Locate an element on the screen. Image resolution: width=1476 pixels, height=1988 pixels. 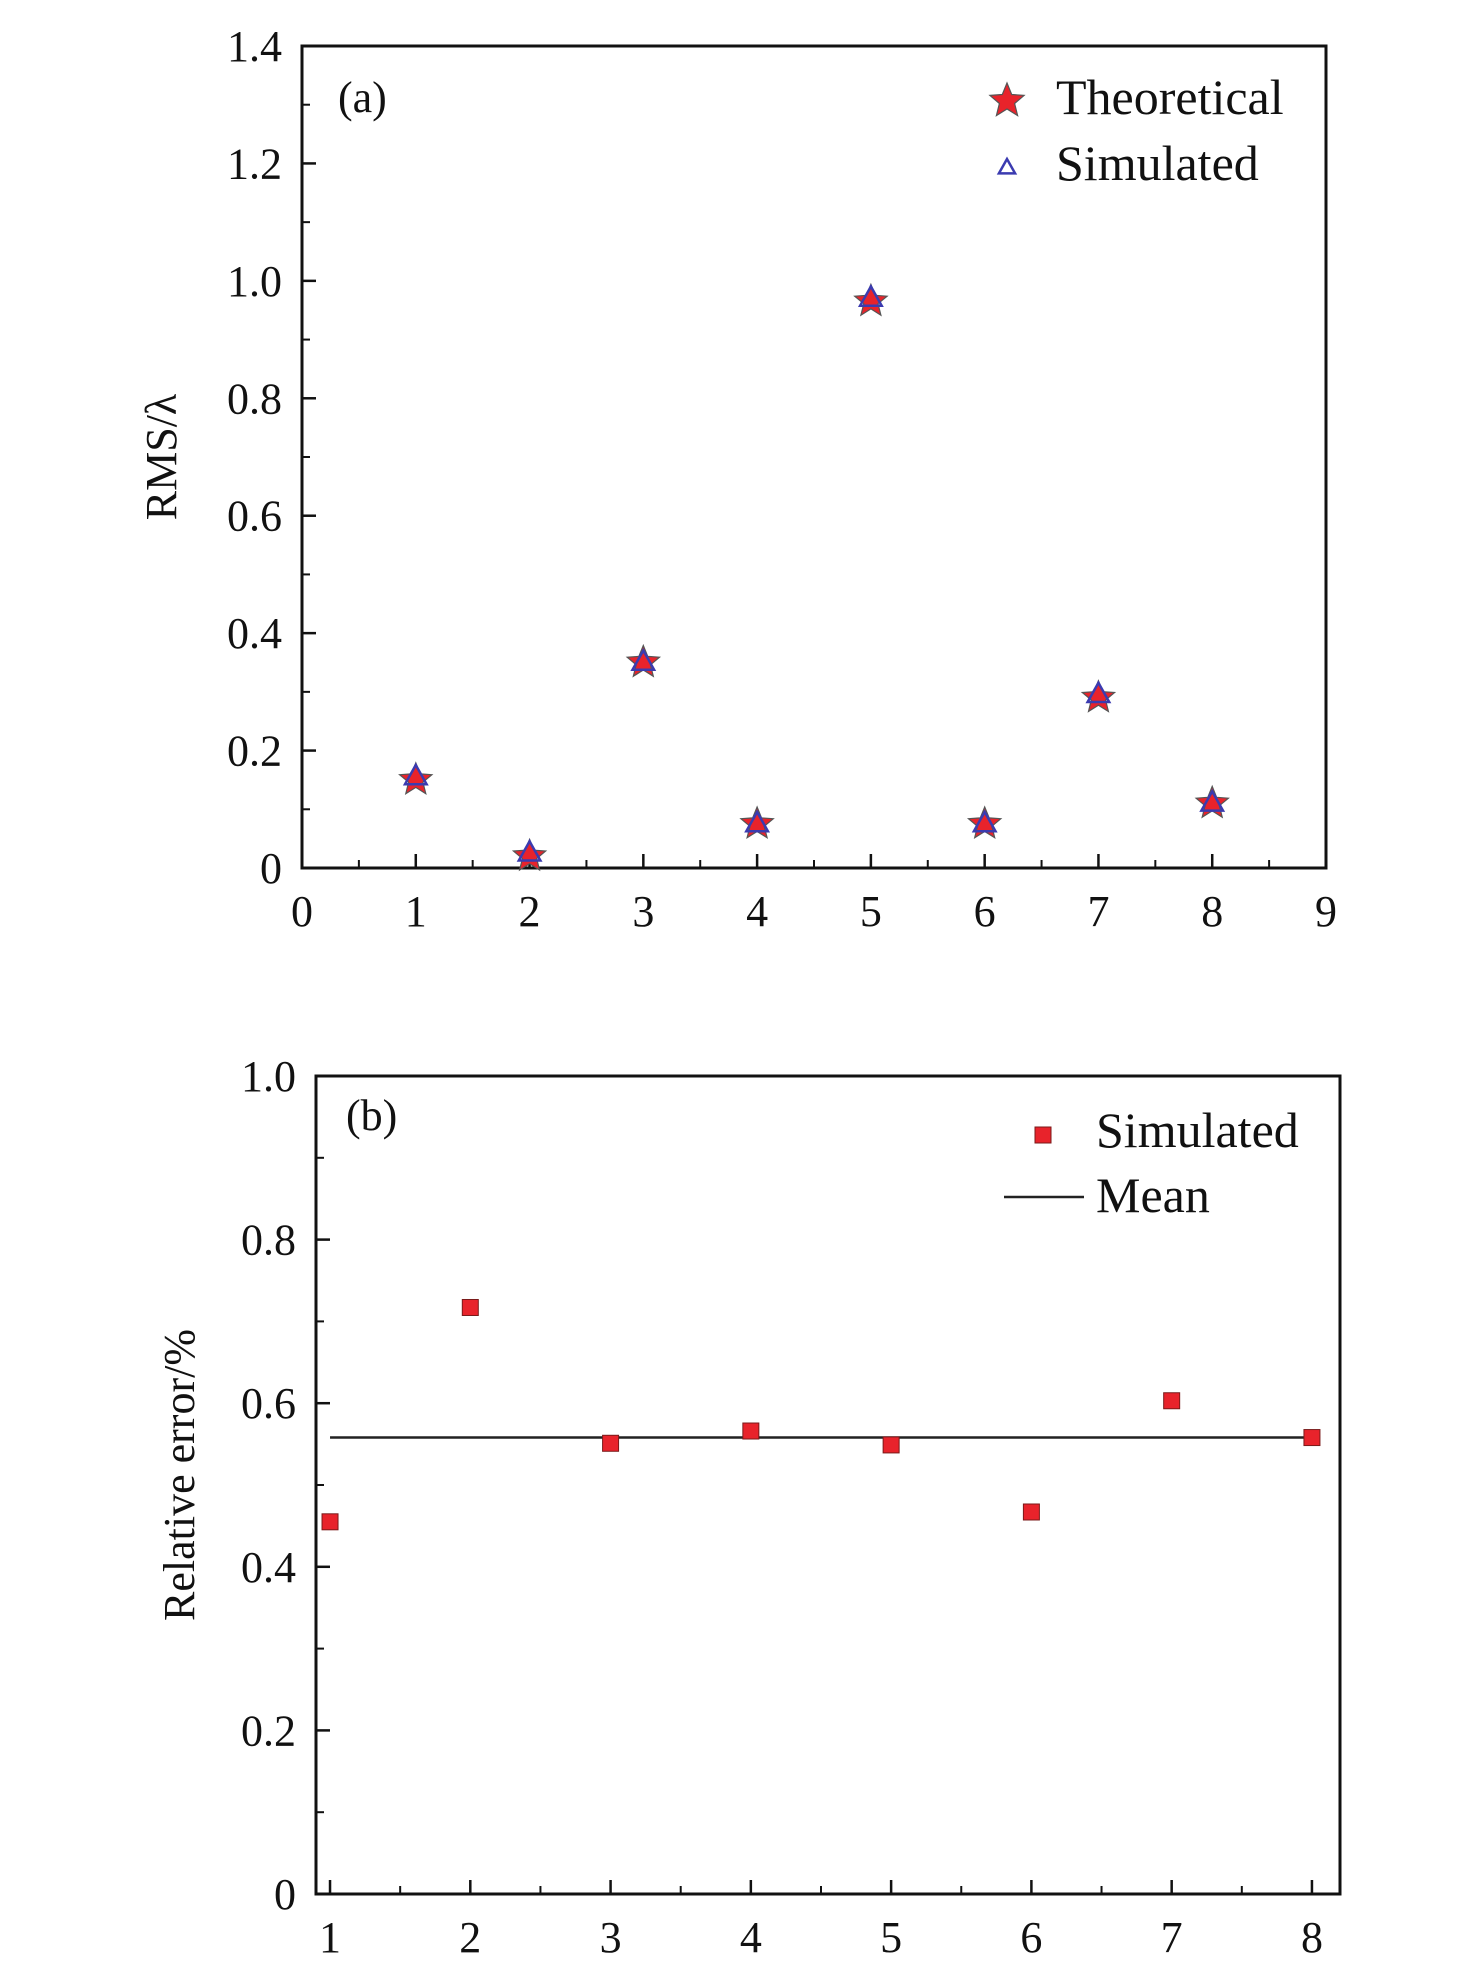
panel-b-y-axis-title: Relative error/% is located at coordinates (179, 1475).